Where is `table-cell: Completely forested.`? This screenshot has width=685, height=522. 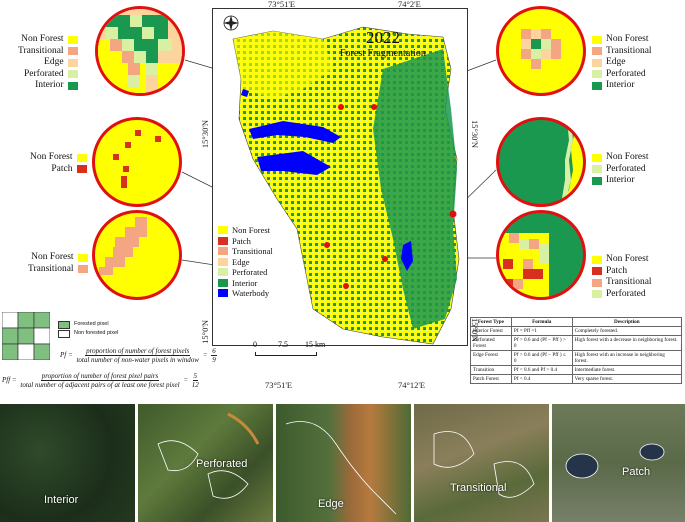 table-cell: Completely forested. is located at coordinates (627, 331).